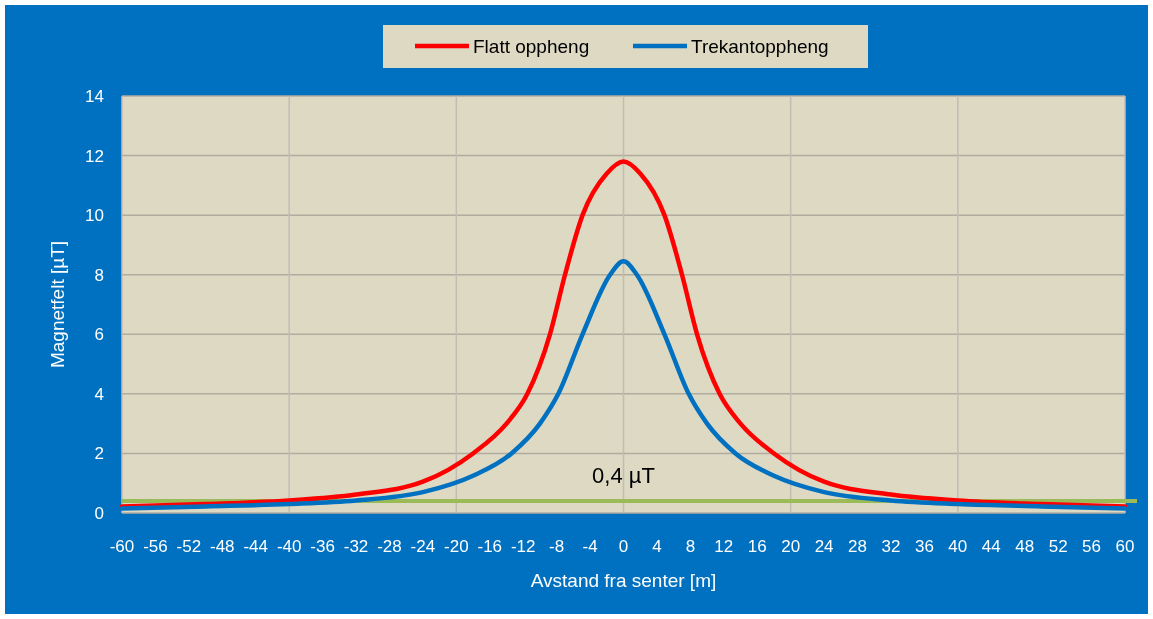 The width and height of the screenshot is (1153, 619). What do you see at coordinates (590, 546) in the screenshot?
I see `x-tick-label: -4` at bounding box center [590, 546].